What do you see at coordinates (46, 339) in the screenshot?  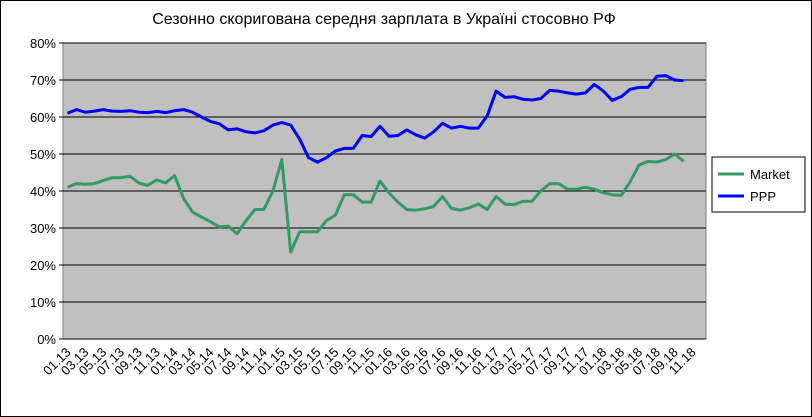 I see `y-tick-label: 0%` at bounding box center [46, 339].